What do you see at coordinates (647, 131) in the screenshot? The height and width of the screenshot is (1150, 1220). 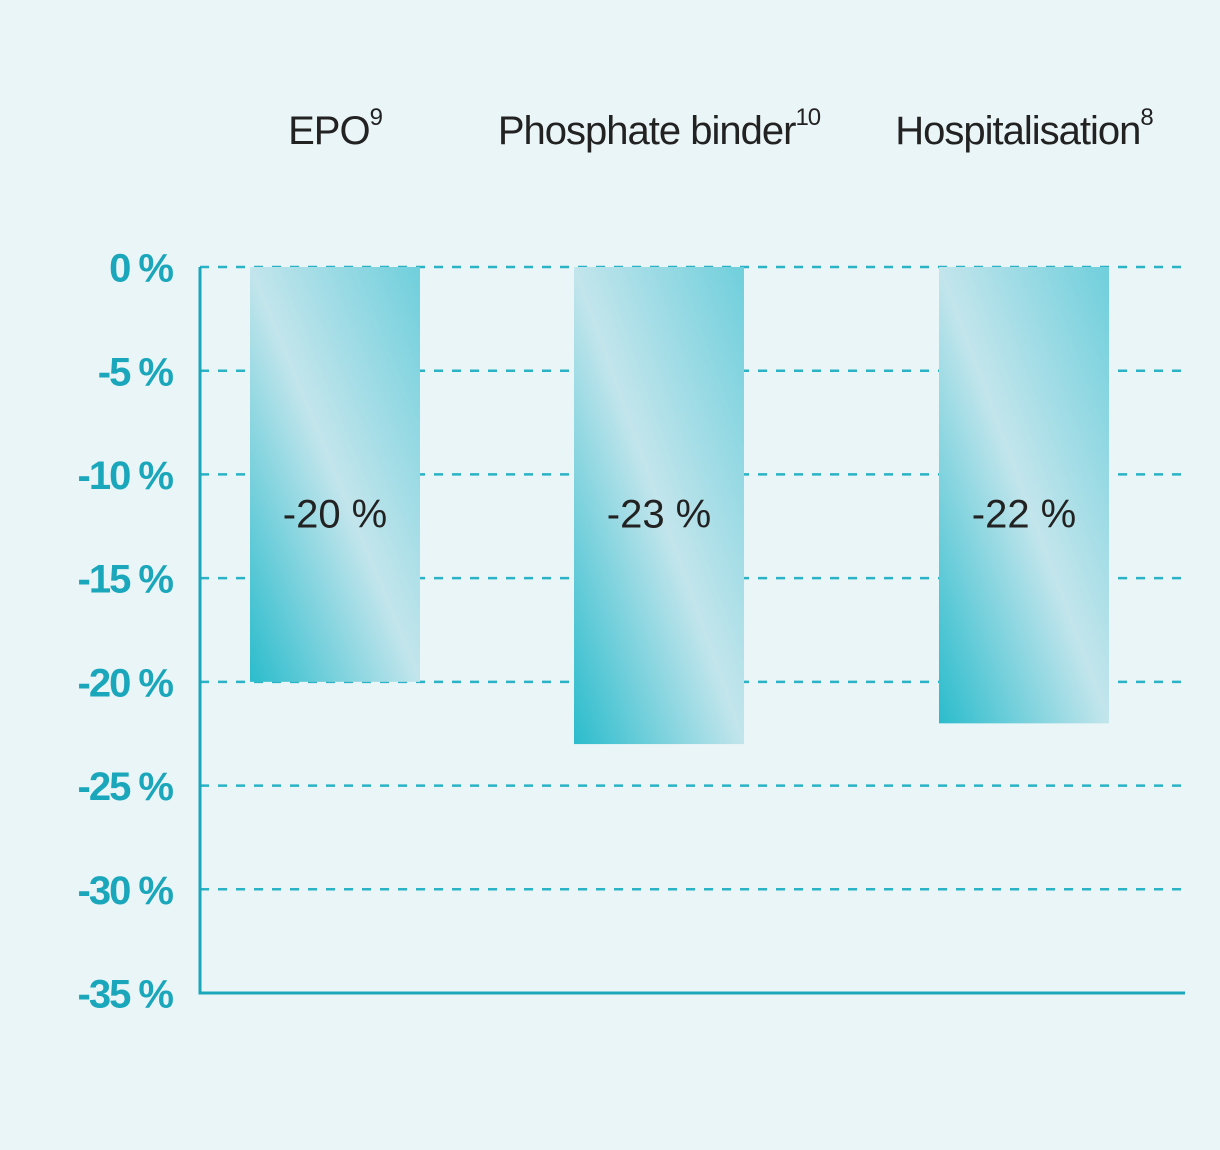 I see `category-name: Phosphate binder` at bounding box center [647, 131].